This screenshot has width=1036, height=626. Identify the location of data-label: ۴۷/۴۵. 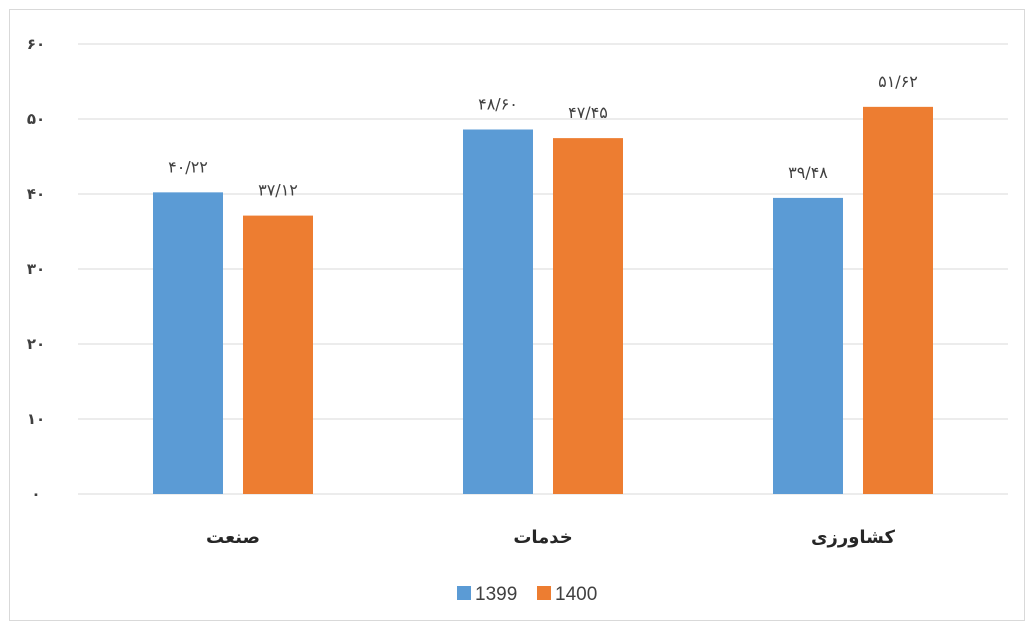
(588, 112).